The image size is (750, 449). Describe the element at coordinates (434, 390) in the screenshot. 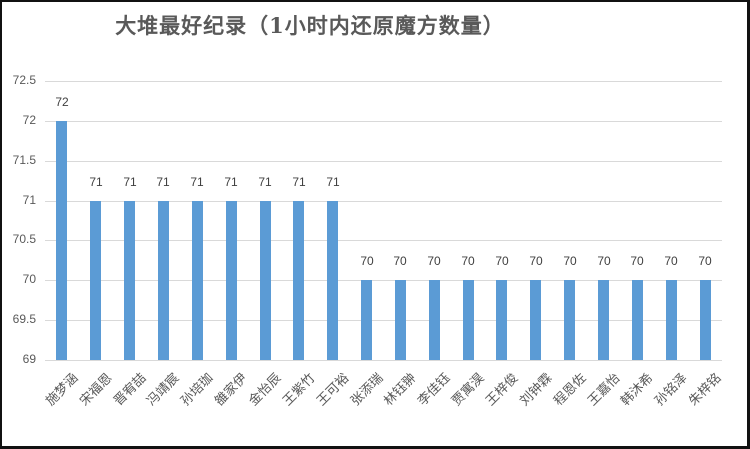

I see `x-axis-category-label: 李佳钰` at that location.